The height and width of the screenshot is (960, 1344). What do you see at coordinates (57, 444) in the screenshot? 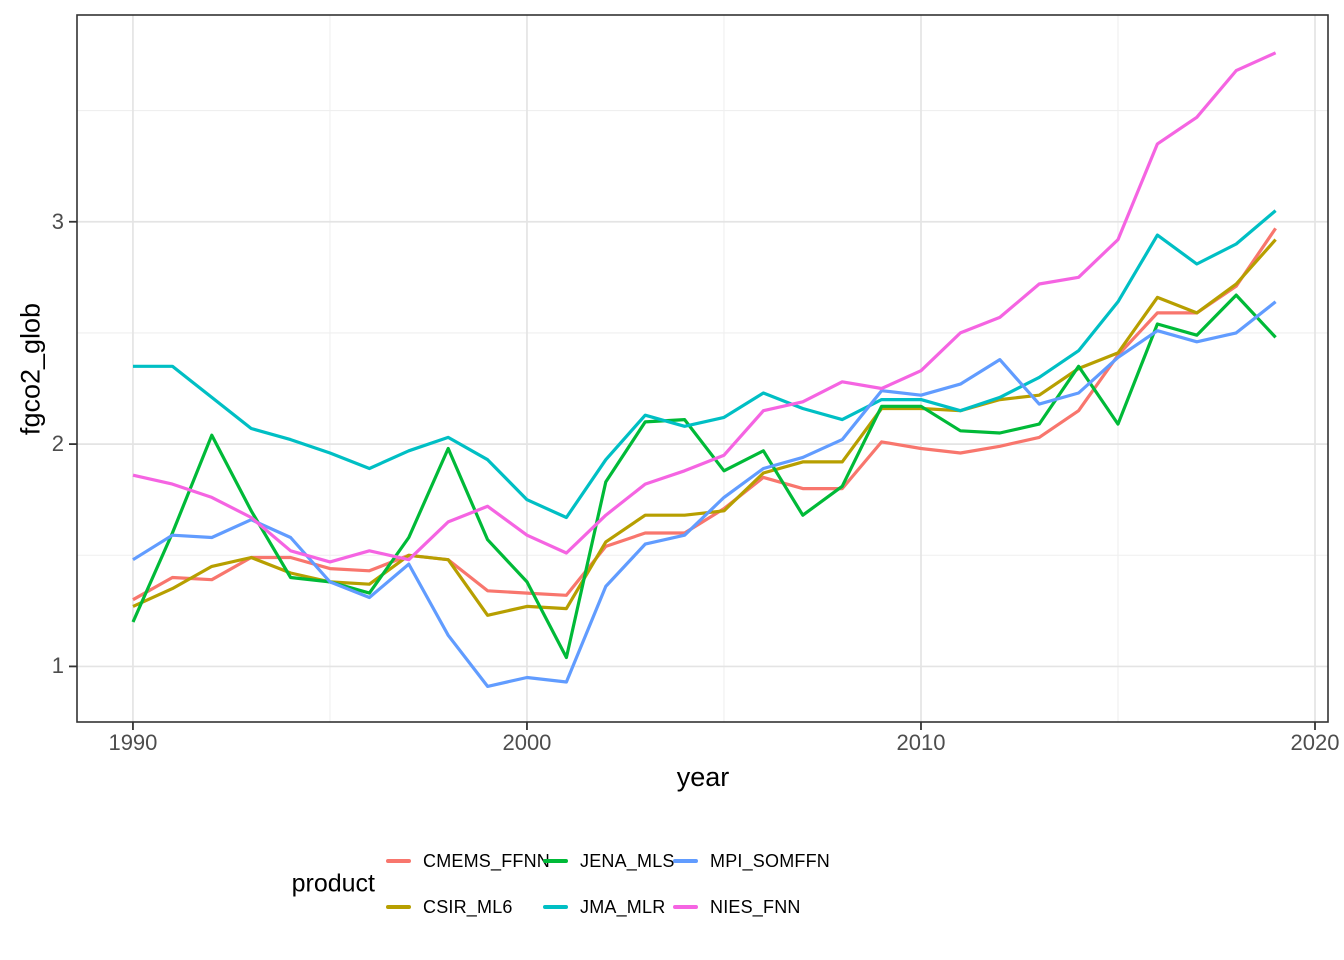
I see `y-tick-label: 2` at bounding box center [57, 444].